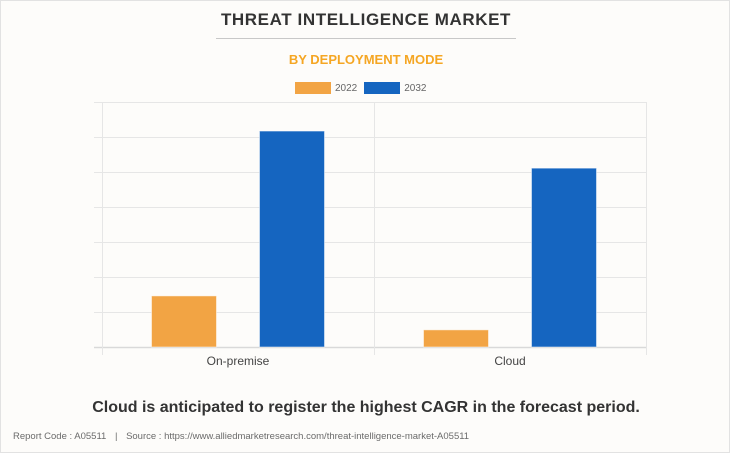  I want to click on x-tick-label: On-premise, so click(238, 361).